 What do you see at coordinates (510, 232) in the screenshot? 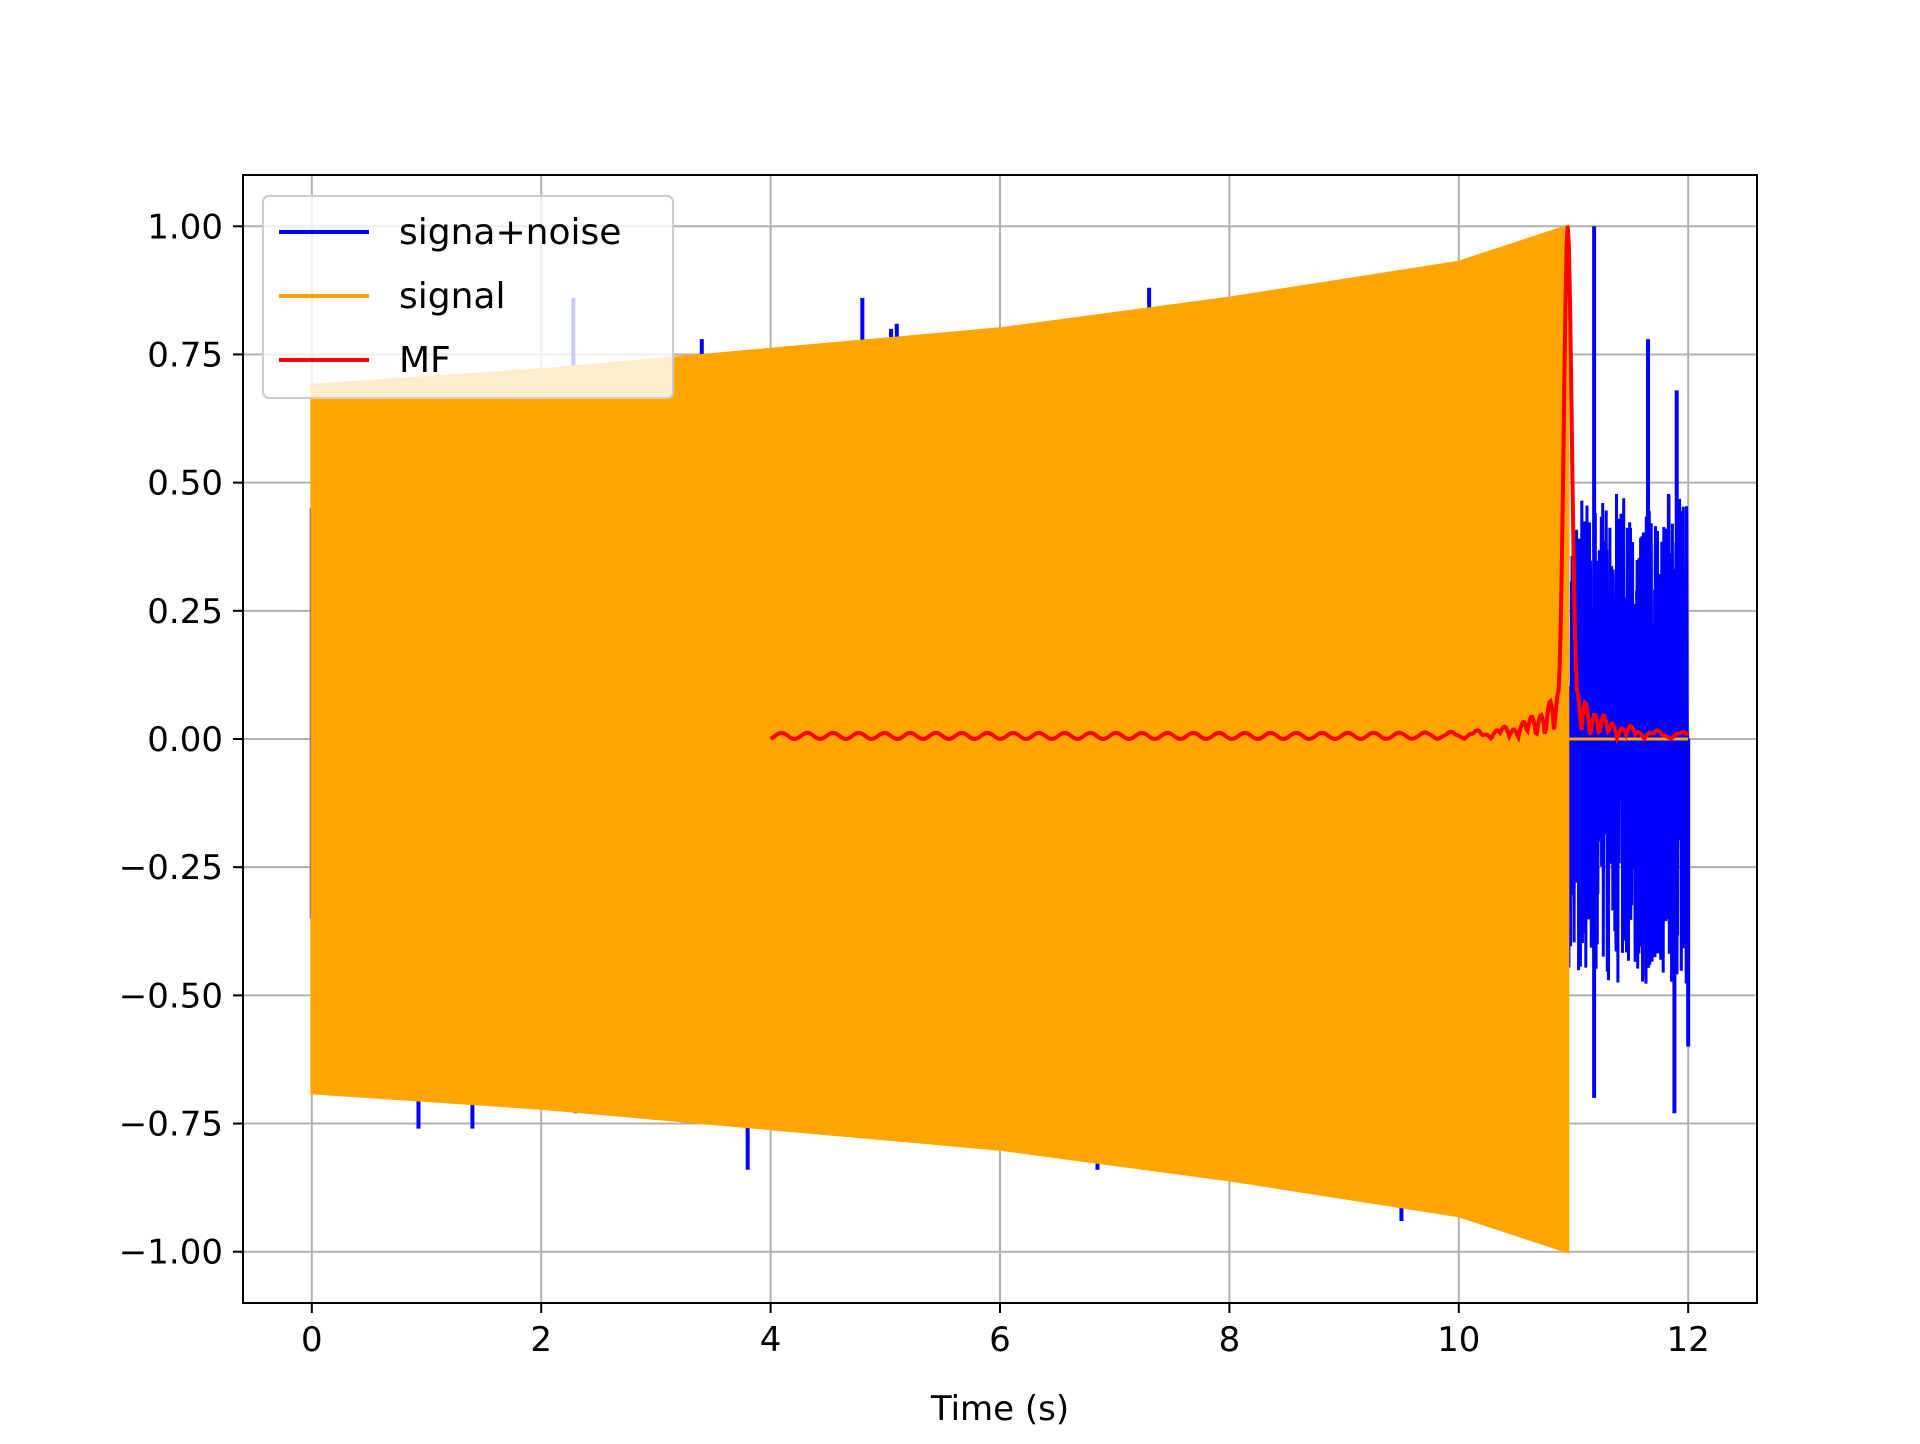
I see `legend-label: signa+noise` at bounding box center [510, 232].